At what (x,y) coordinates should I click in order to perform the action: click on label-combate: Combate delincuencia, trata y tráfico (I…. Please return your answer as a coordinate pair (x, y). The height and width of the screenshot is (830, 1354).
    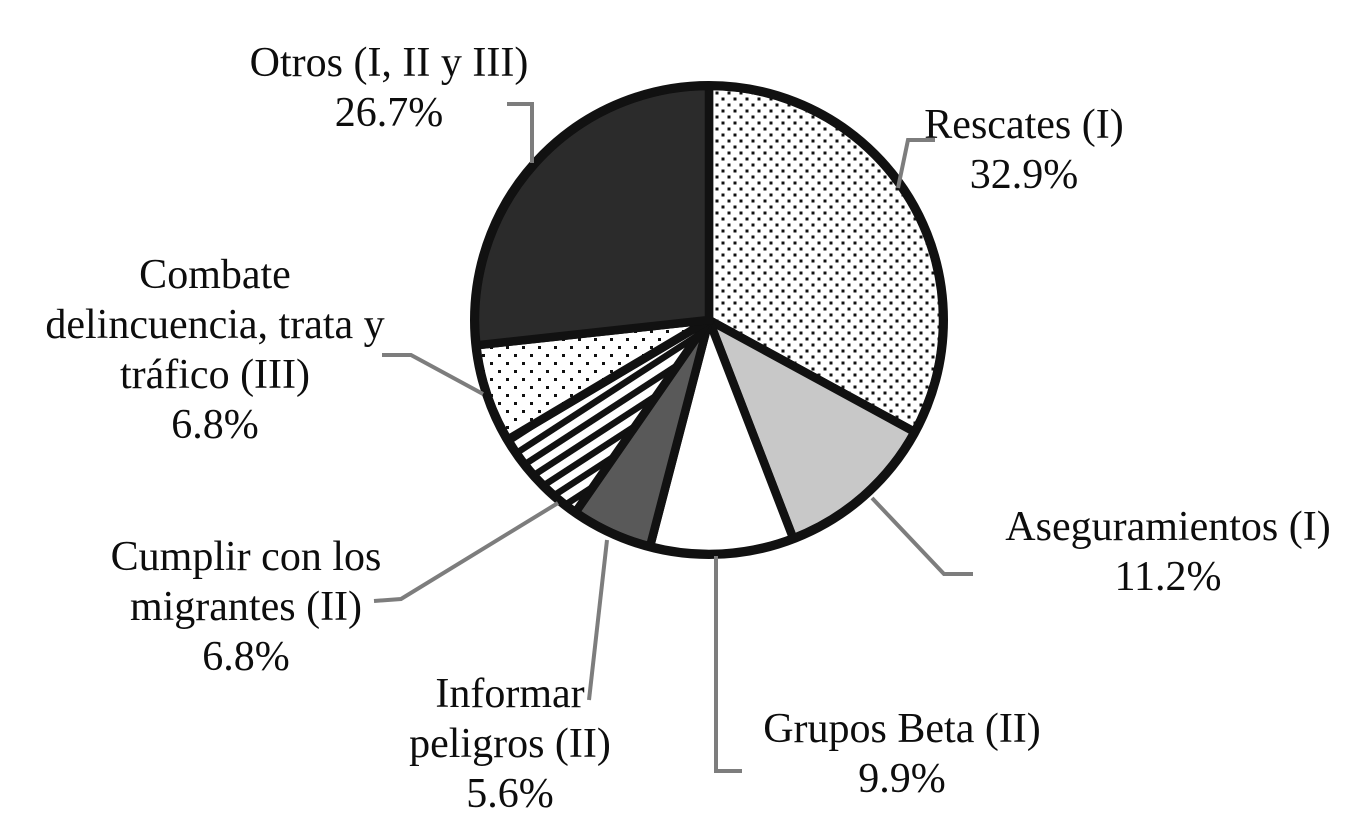
    Looking at the image, I should click on (214, 350).